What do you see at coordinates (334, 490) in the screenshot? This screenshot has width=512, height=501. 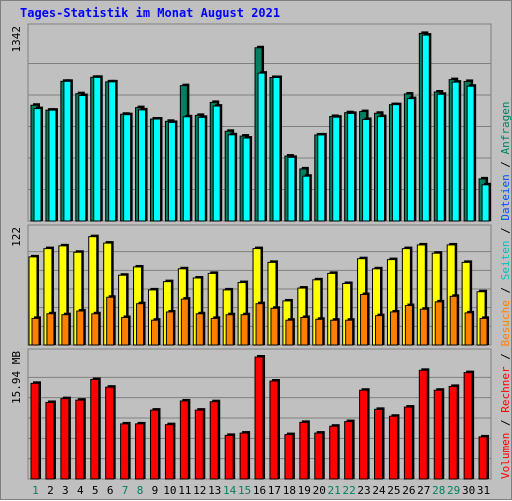 I see `x-tick-label: 21` at bounding box center [334, 490].